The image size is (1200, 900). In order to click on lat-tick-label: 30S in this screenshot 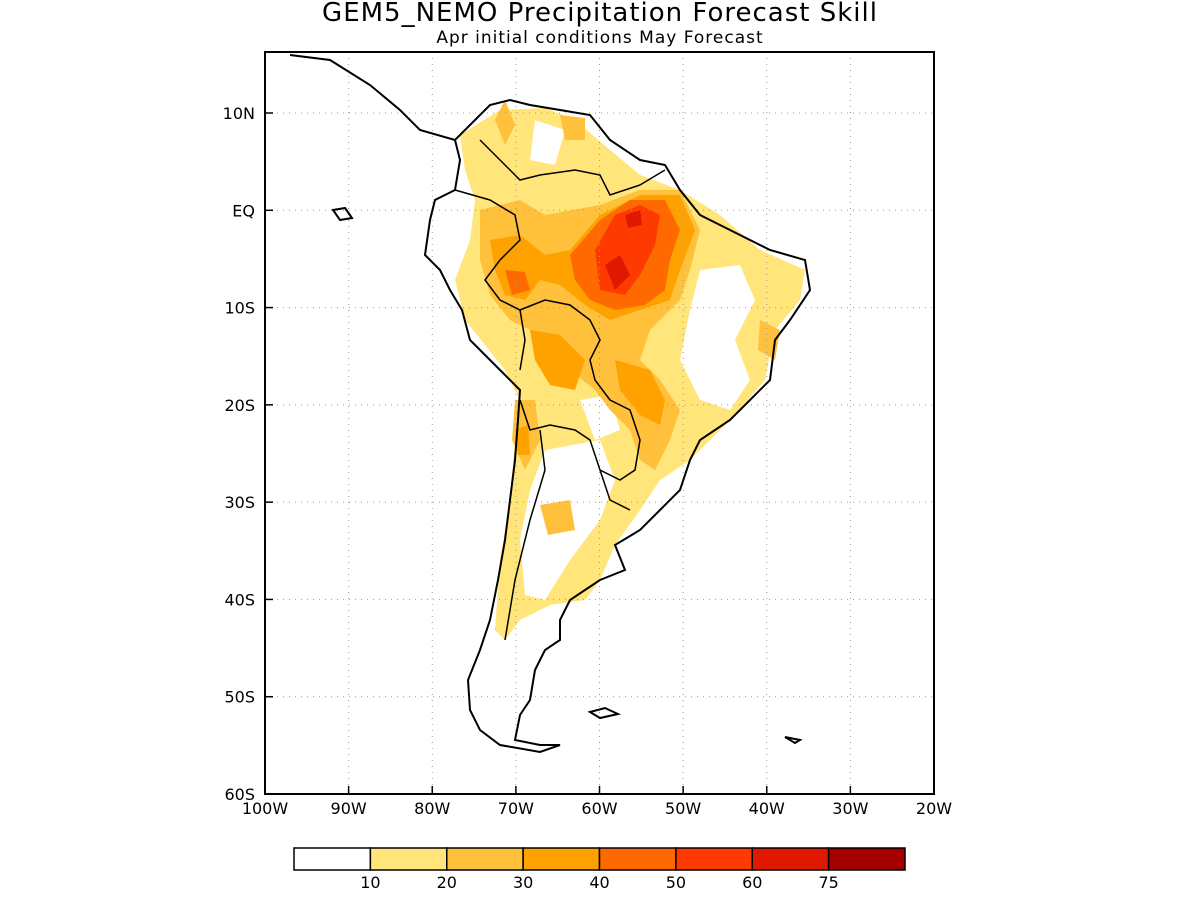, I will do `click(239, 502)`.